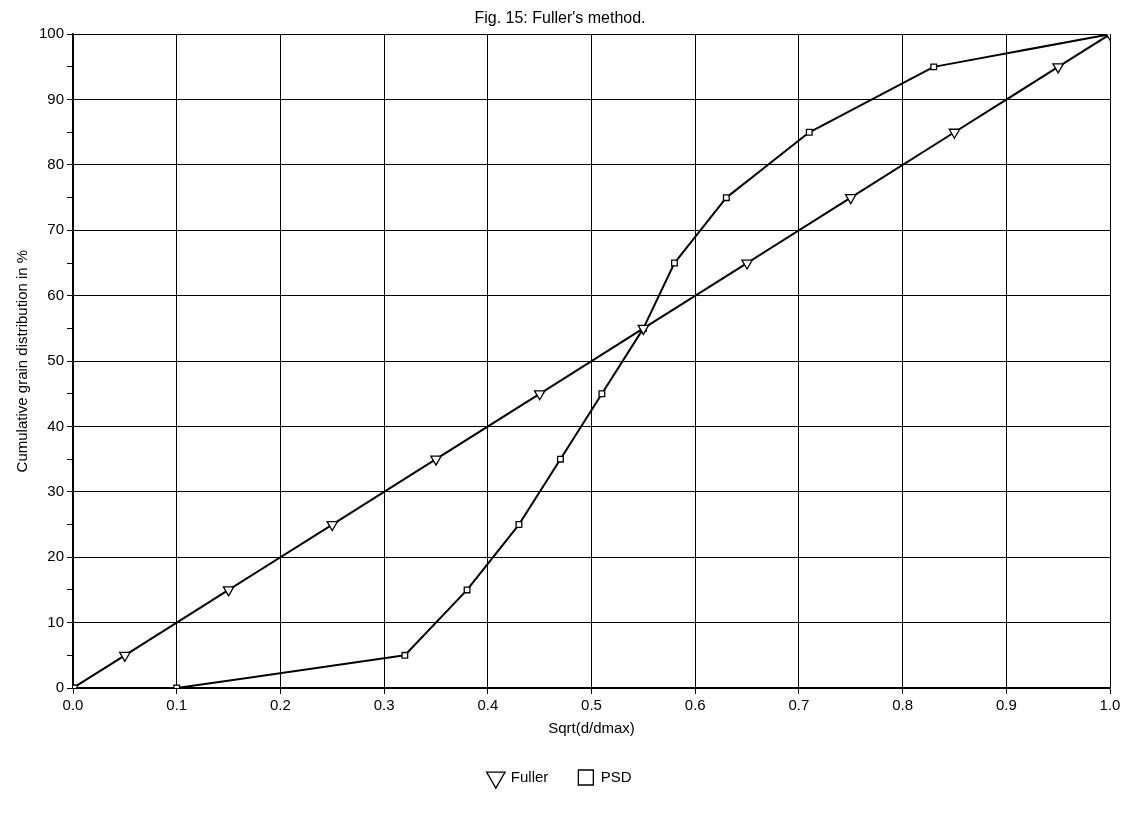  What do you see at coordinates (591, 728) in the screenshot?
I see `x-axis-title: Sqrt(d/dmax)` at bounding box center [591, 728].